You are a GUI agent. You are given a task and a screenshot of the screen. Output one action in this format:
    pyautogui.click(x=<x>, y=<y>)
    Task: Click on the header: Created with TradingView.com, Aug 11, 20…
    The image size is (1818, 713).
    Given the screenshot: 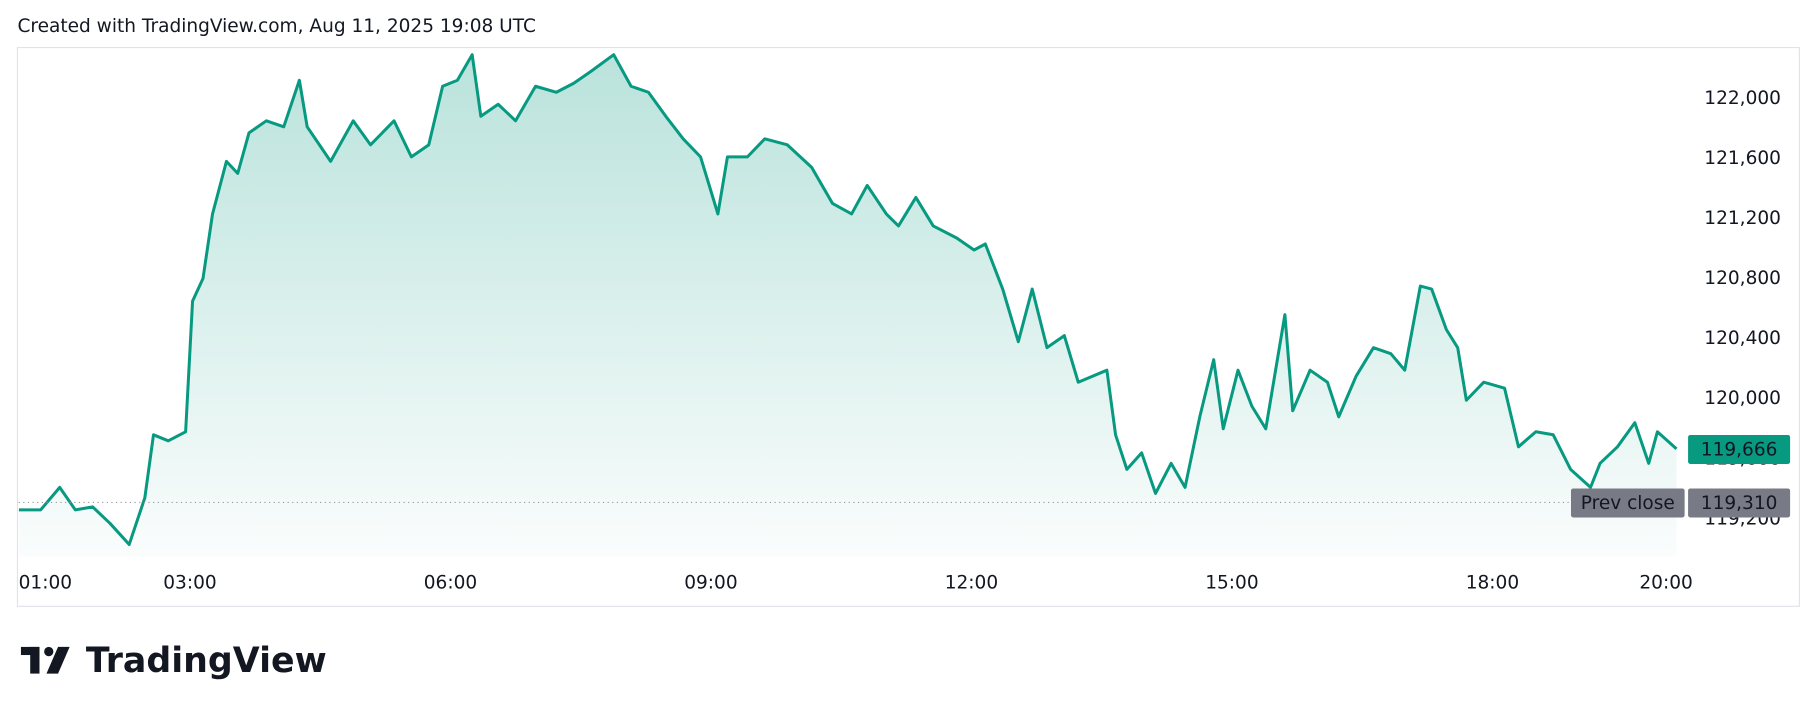 What is the action you would take?
    pyautogui.click(x=276, y=26)
    